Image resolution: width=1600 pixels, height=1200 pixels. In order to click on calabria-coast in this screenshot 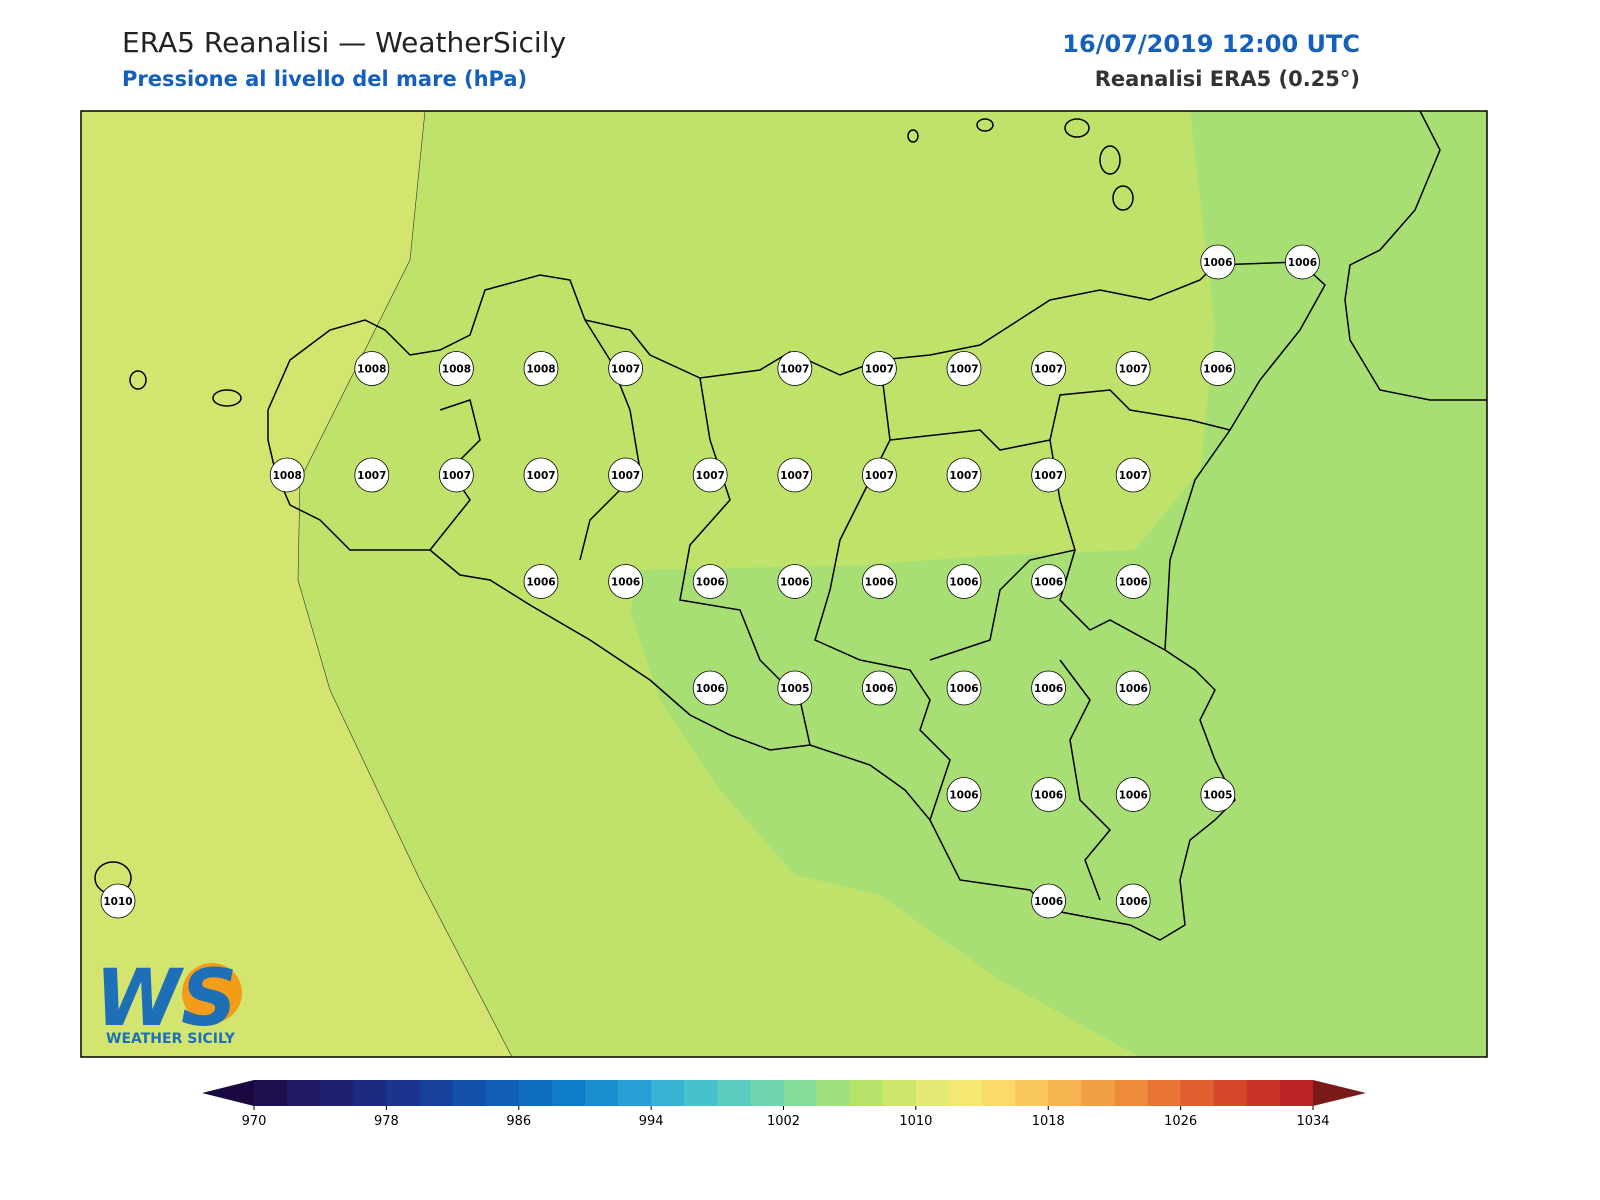, I will do `click(1415, 255)`.